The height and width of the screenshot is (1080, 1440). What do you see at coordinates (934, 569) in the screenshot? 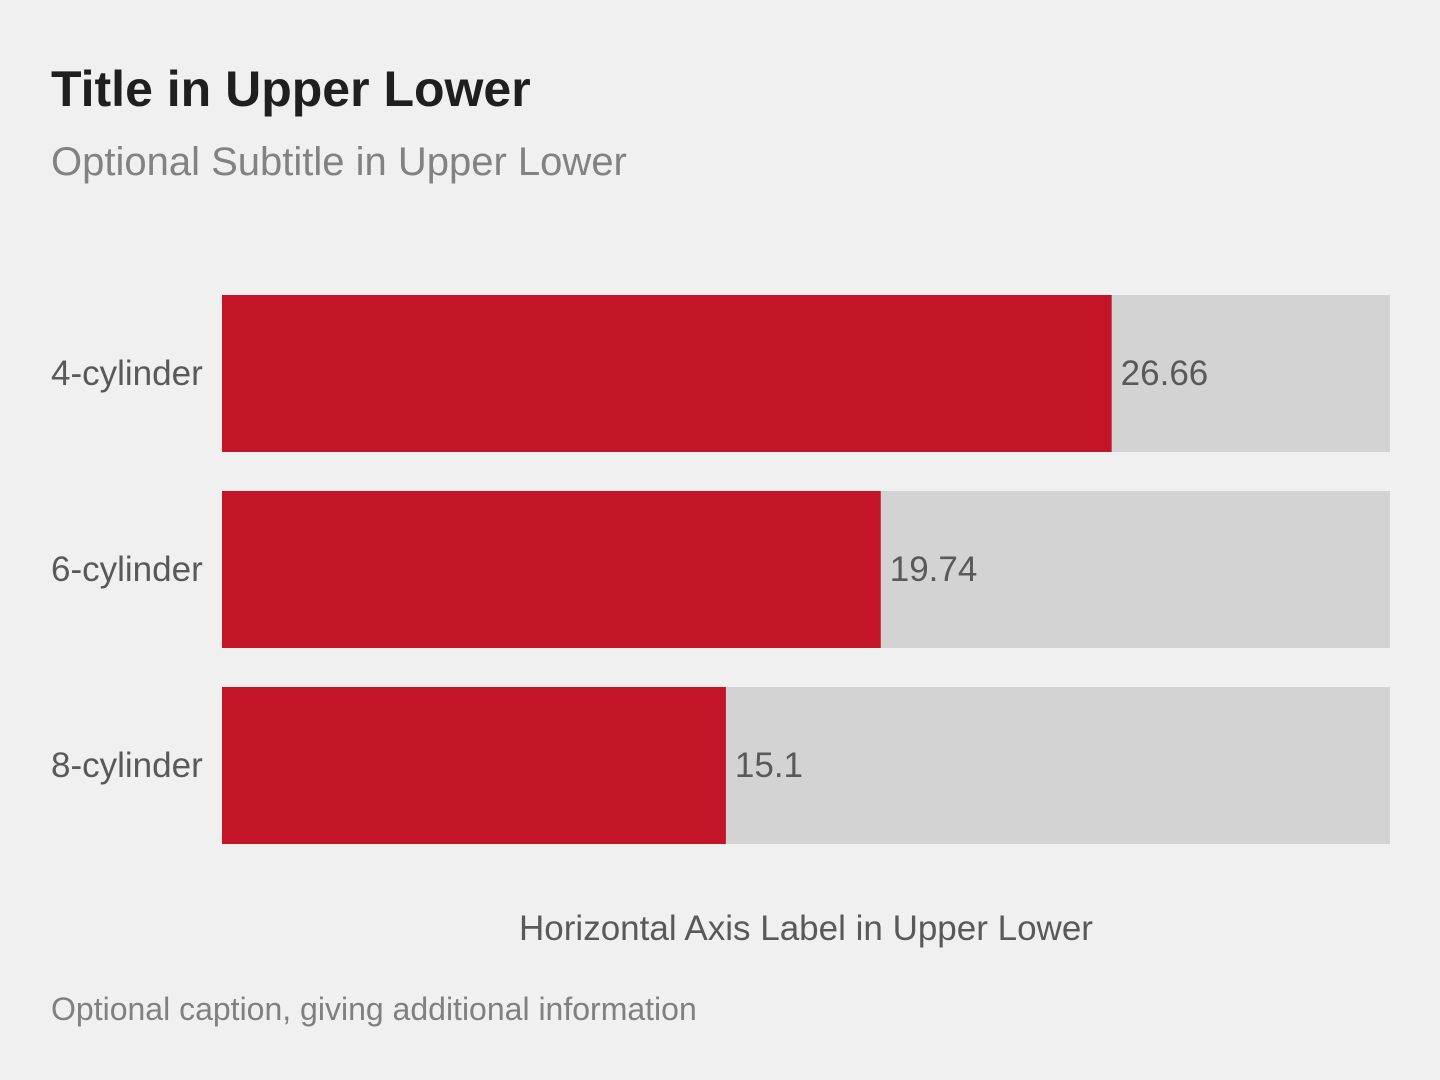
I see `value-label: 19.74` at bounding box center [934, 569].